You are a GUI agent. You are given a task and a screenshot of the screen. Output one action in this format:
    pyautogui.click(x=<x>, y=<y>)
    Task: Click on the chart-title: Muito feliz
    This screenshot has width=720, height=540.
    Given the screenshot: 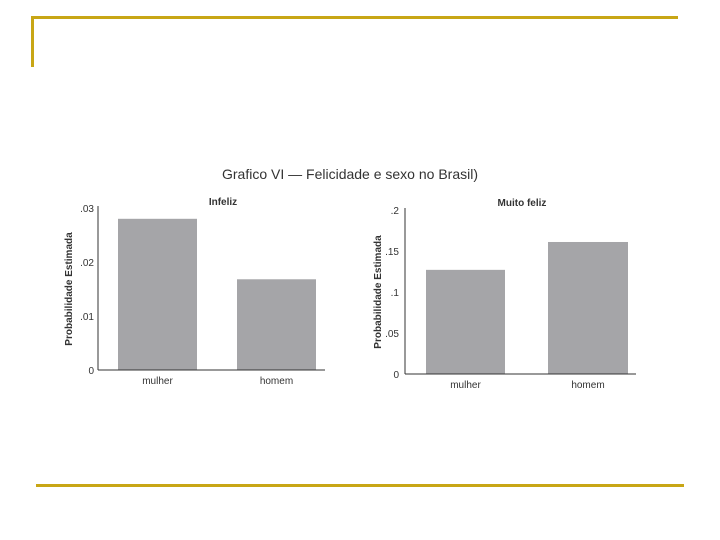 What is the action you would take?
    pyautogui.click(x=522, y=203)
    